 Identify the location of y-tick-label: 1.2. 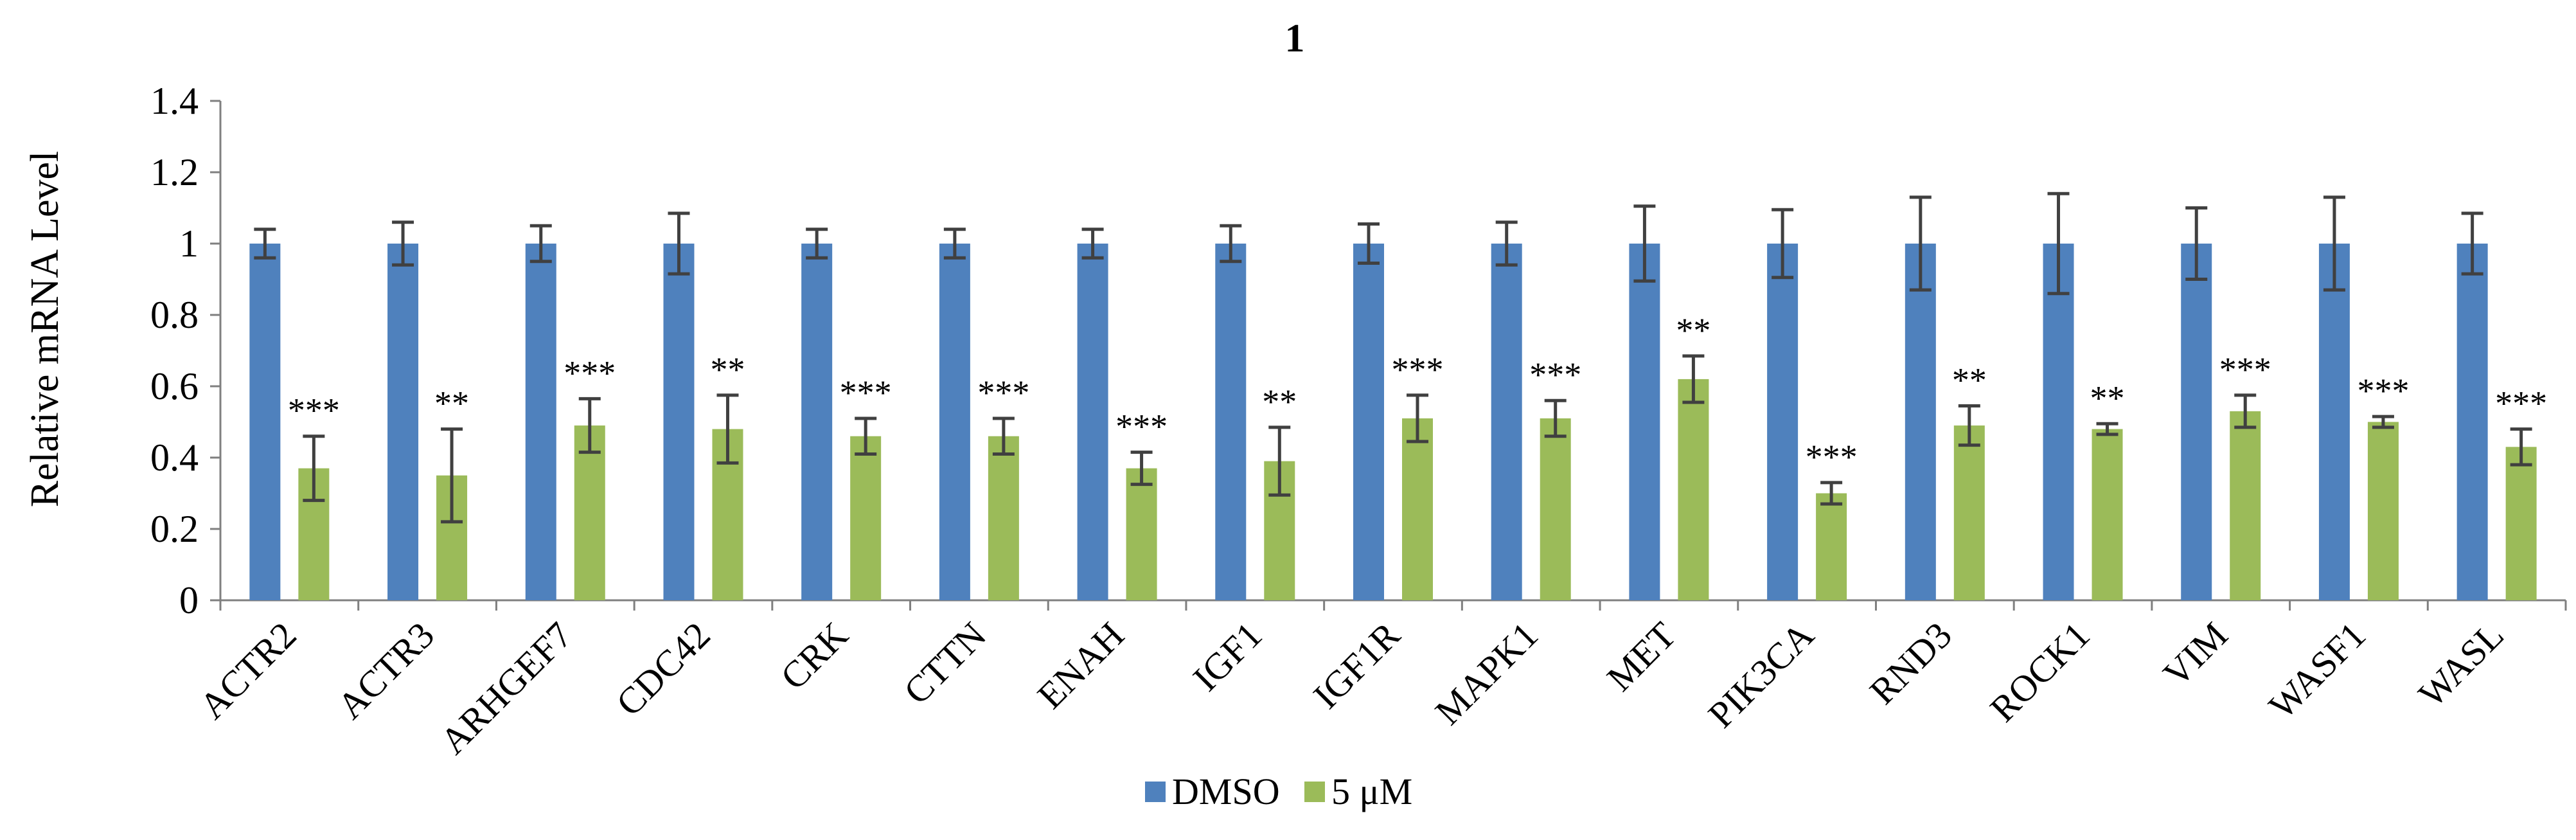
(175, 172).